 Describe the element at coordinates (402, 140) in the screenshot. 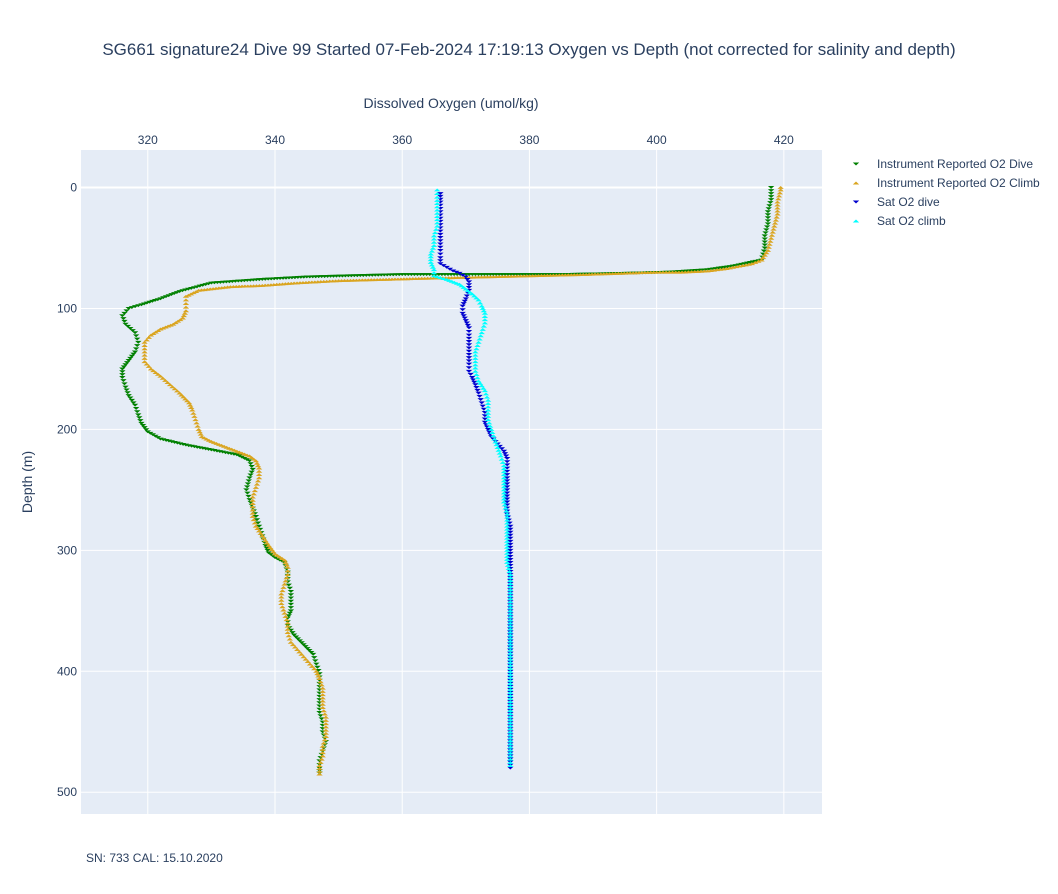

I see `x-tick-label: 360` at that location.